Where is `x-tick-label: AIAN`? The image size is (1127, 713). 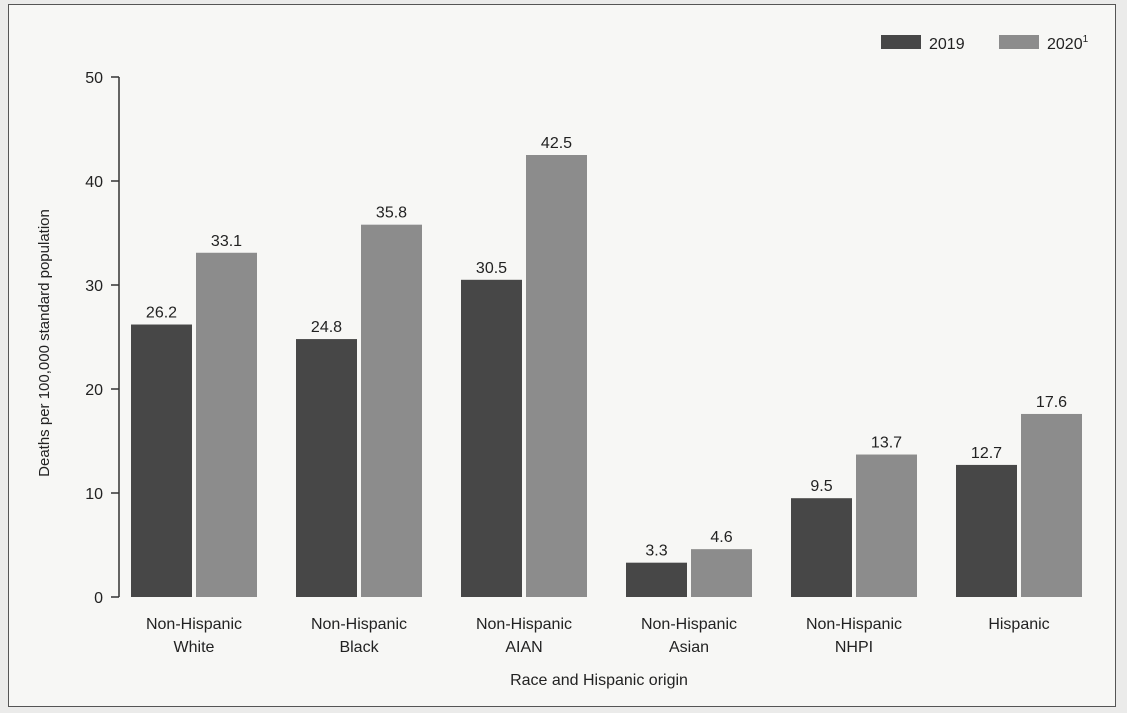 x-tick-label: AIAN is located at coordinates (523, 647).